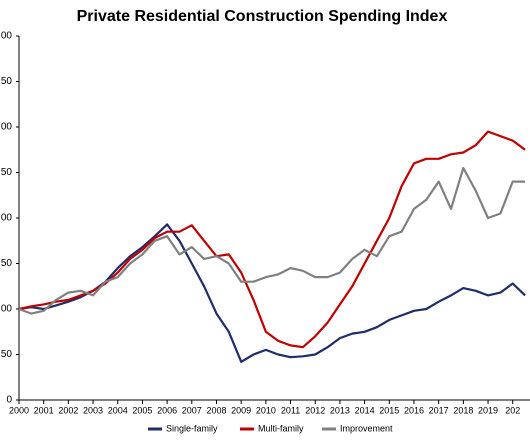 The width and height of the screenshot is (530, 447). Describe the element at coordinates (290, 410) in the screenshot. I see `x-tick-label: 2011` at that location.